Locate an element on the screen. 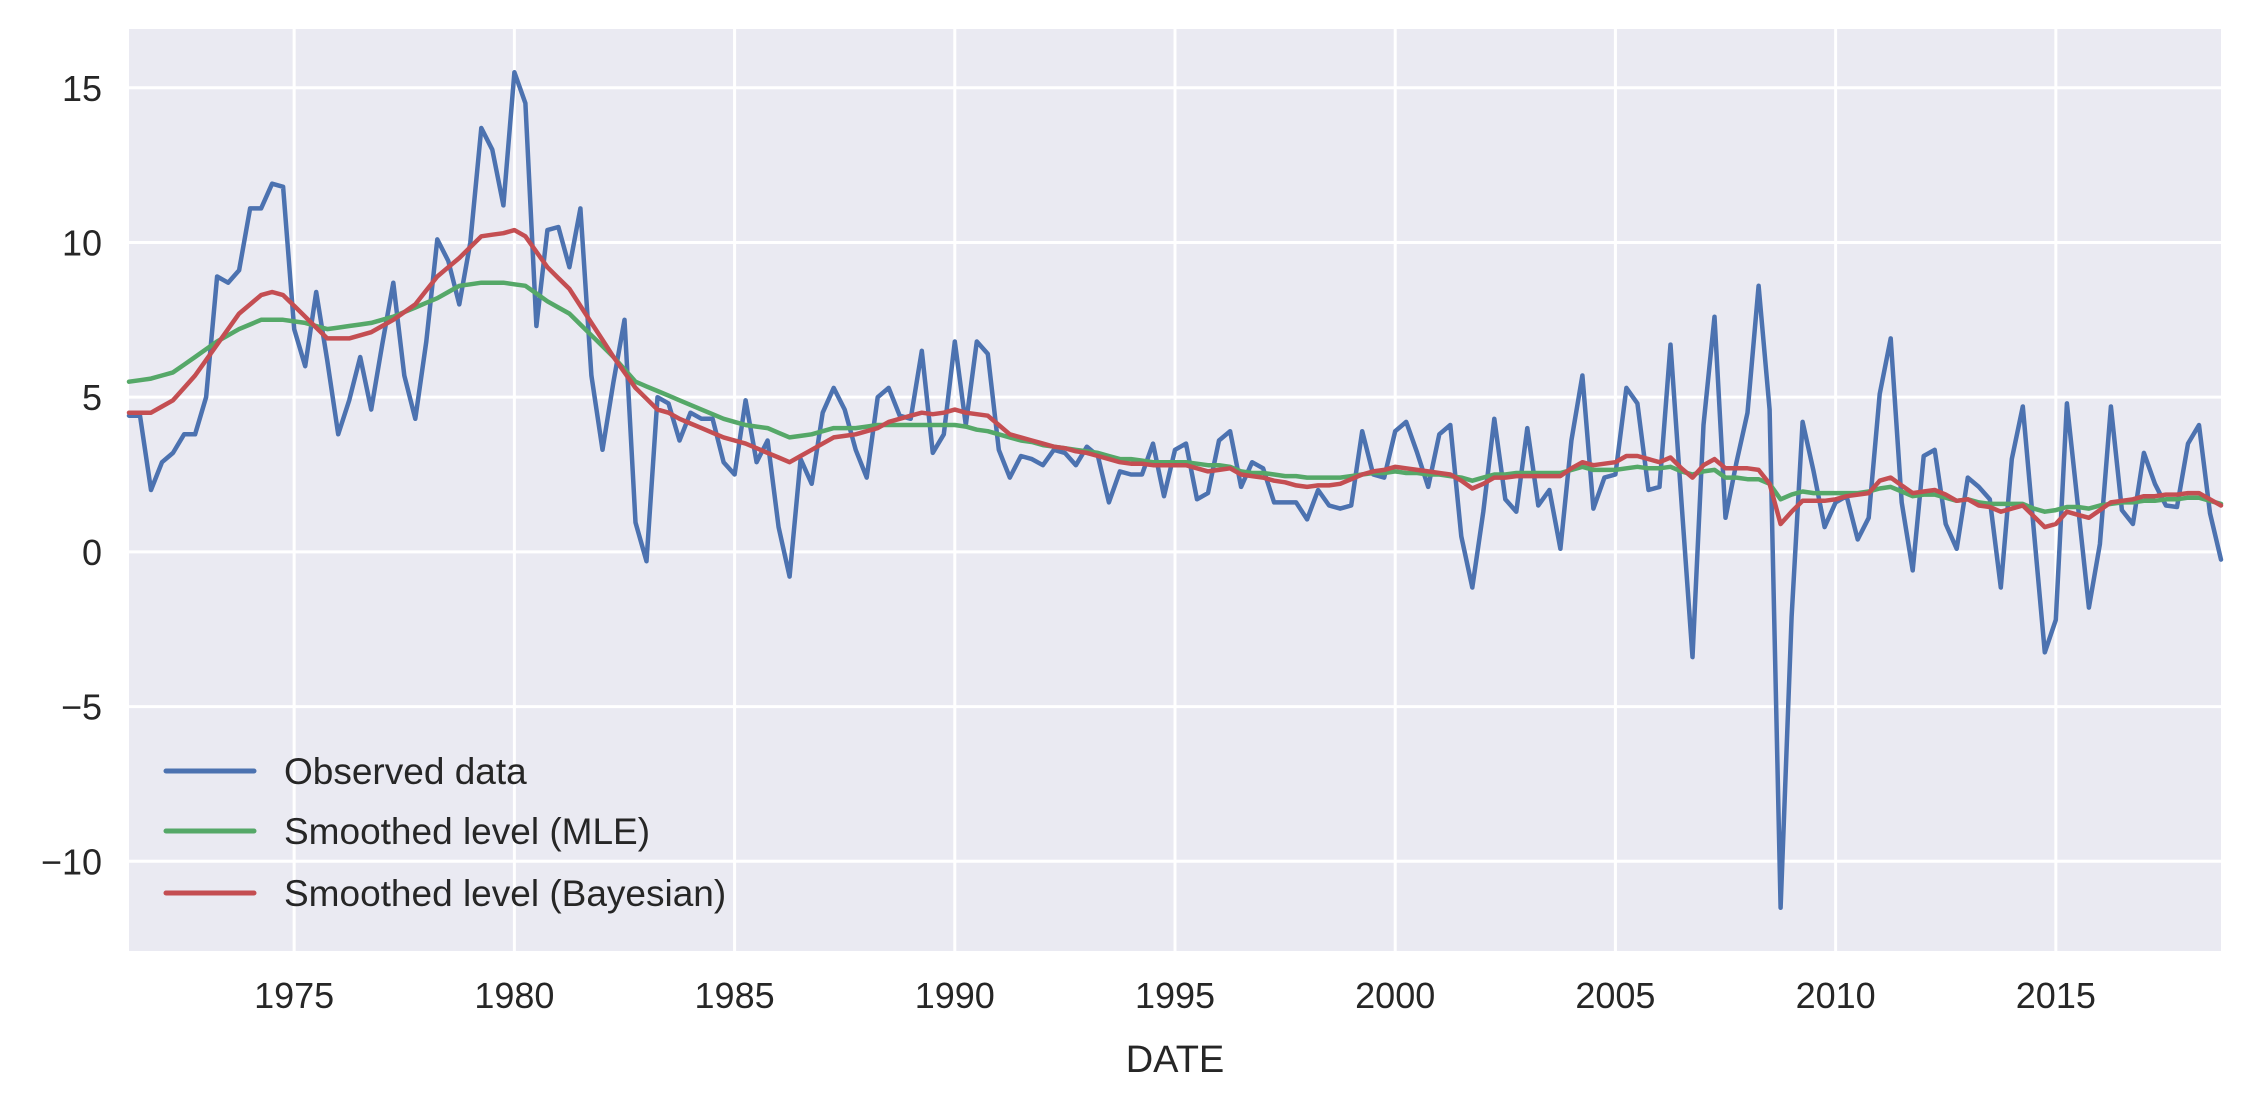  y-axis-ticks: −10 −5 0 5 10 15 is located at coordinates (71, 475).